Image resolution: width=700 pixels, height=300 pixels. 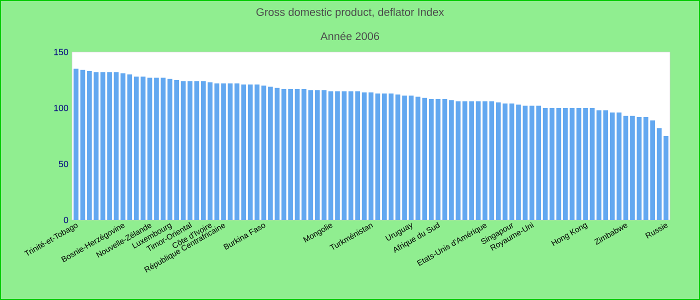 What do you see at coordinates (61, 108) in the screenshot?
I see `y-tick-label: 100` at bounding box center [61, 108].